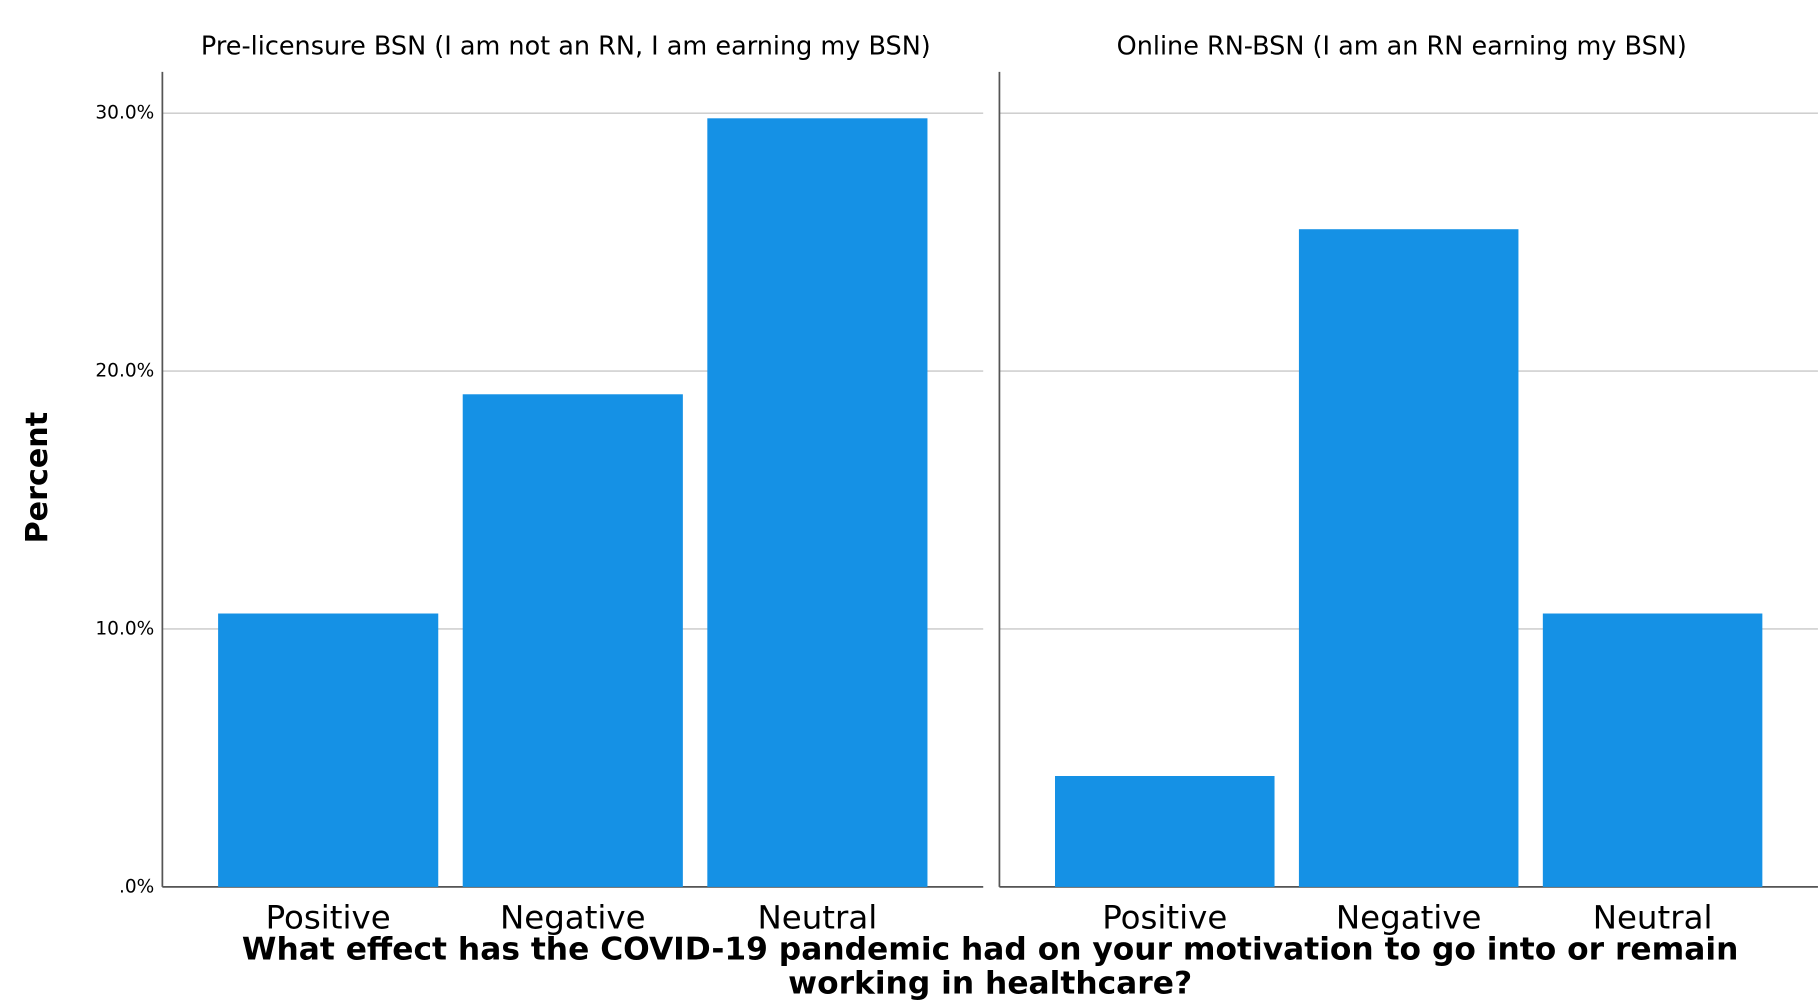  What do you see at coordinates (37, 478) in the screenshot?
I see `y-axis-label: Percent` at bounding box center [37, 478].